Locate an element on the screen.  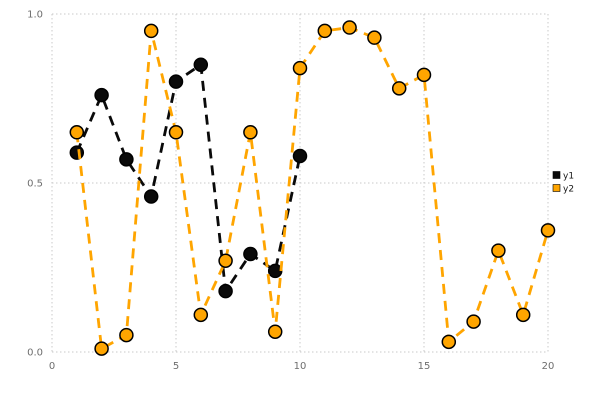
legend-swatch-y2 is located at coordinates (556, 188).